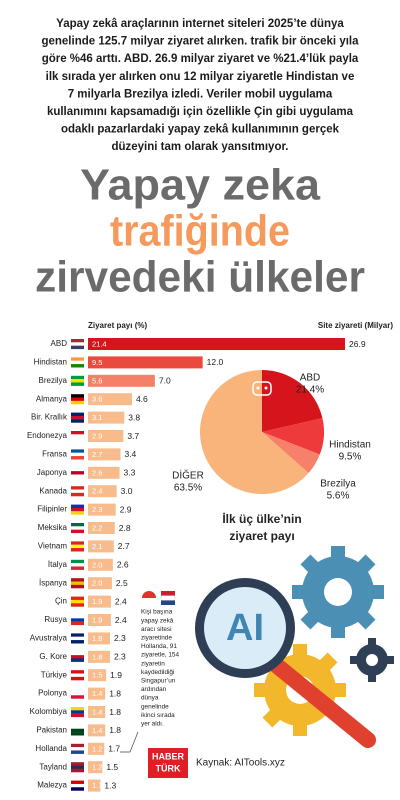 This screenshot has height=800, width=400. Describe the element at coordinates (114, 749) in the screenshot. I see `visit-label: 1.7` at that location.